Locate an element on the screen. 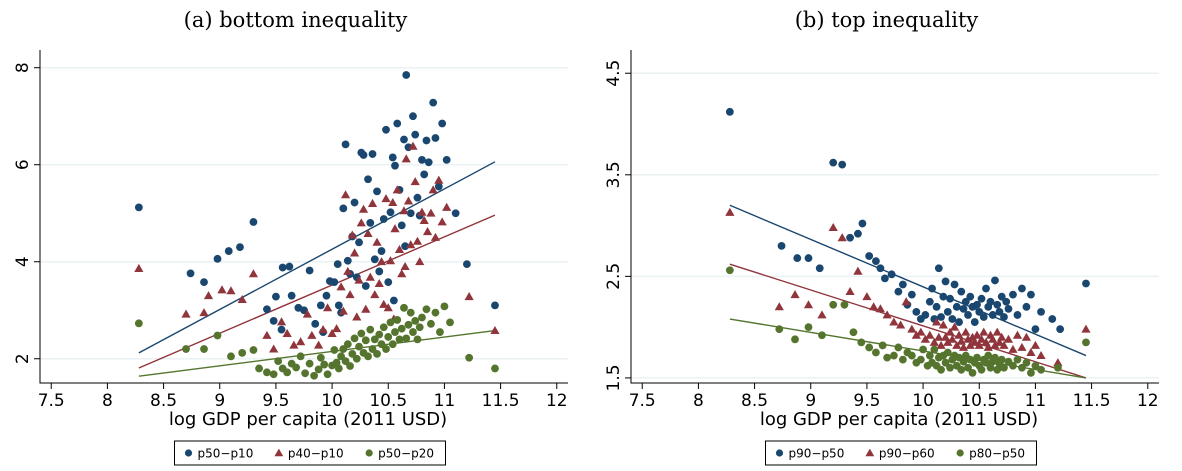 This screenshot has width=1182, height=471. legend-marker-circle is located at coordinates (369, 453).